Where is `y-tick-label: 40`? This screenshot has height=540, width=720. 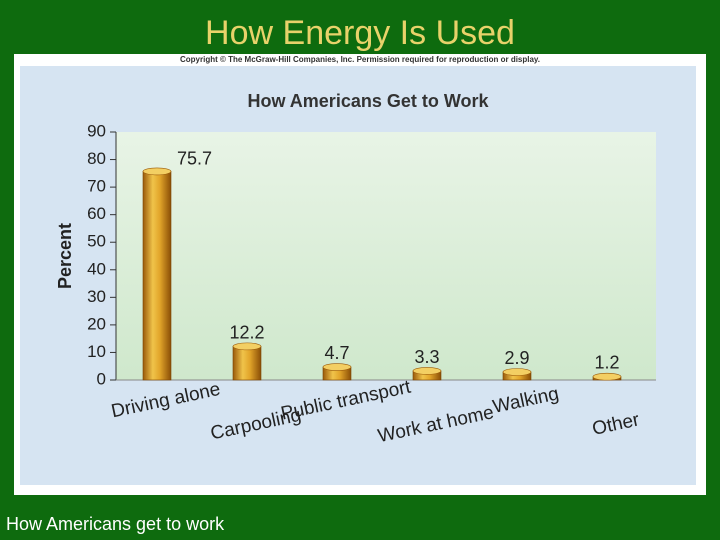 y-tick-label: 40 is located at coordinates (96, 268).